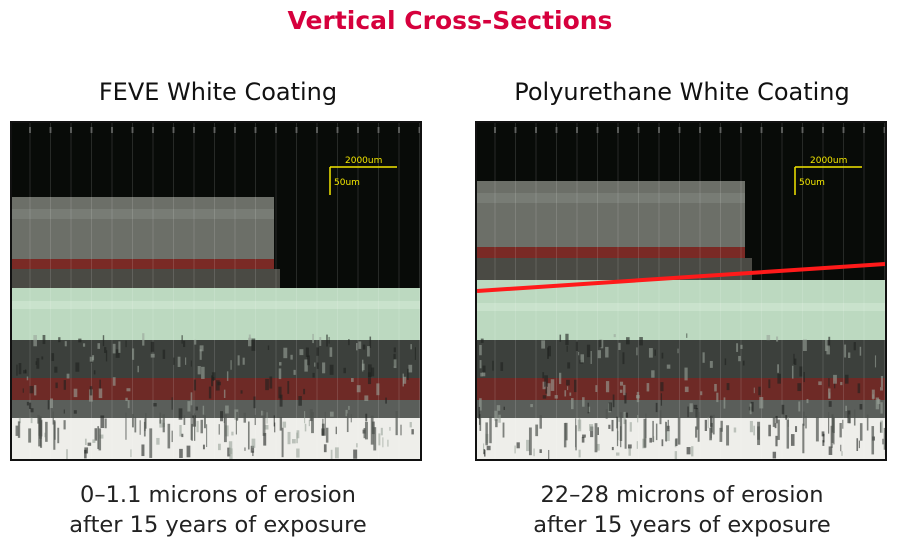 This screenshot has height=550, width=900. I want to click on page-title: Vertical Cross-Sections, so click(450, 20).